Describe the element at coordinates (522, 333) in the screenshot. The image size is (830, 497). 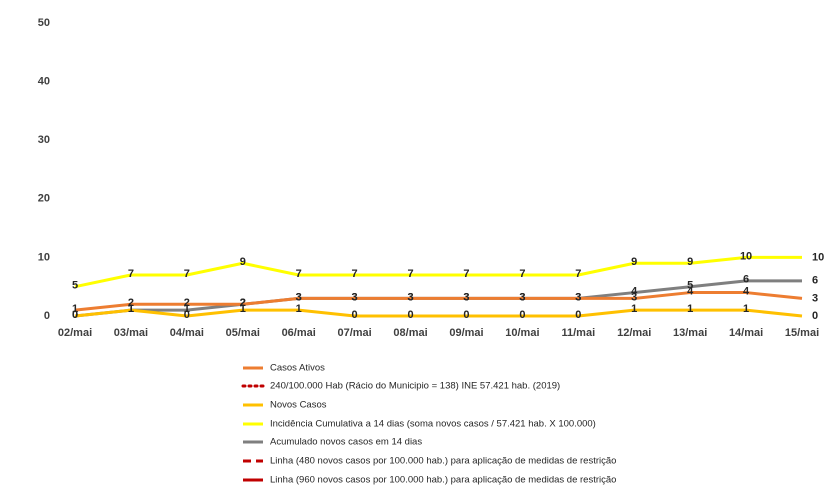
I see `x-tick-label: 10/mai` at that location.